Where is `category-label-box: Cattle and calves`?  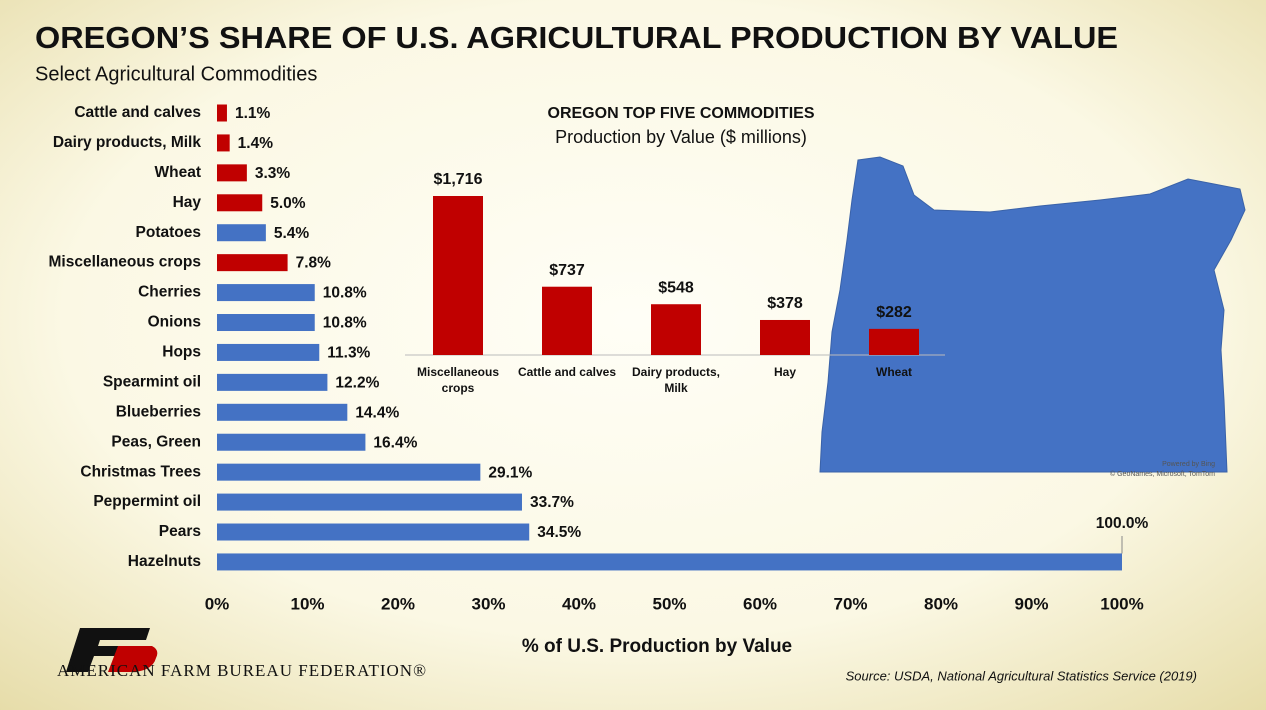 category-label-box: Cattle and calves is located at coordinates (567, 372).